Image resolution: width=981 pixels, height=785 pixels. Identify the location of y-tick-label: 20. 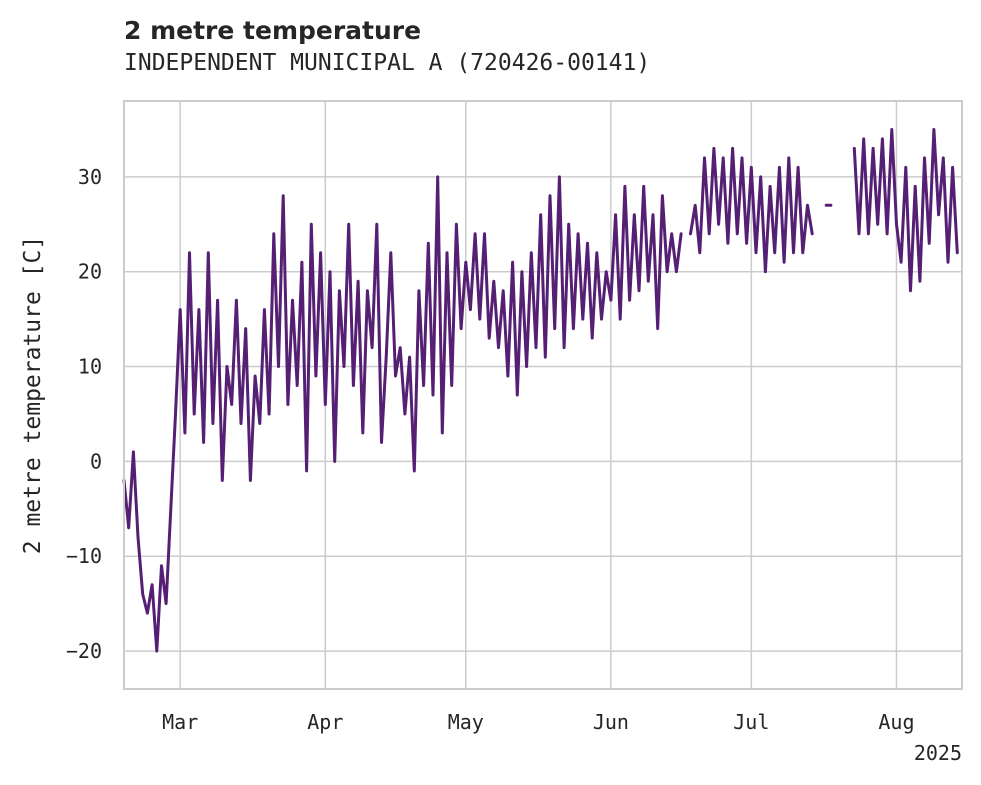
(90, 272).